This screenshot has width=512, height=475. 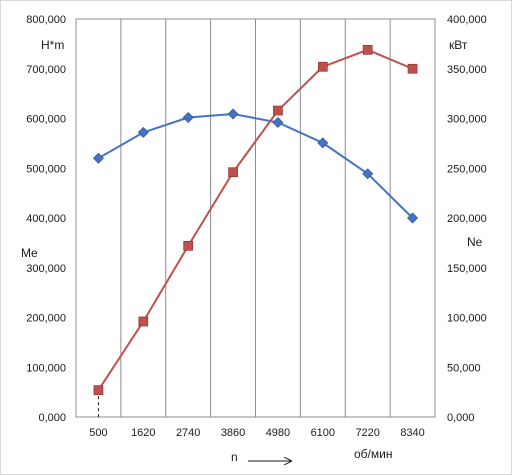 I want to click on left-tick-label: 500,000, so click(x=46, y=169).